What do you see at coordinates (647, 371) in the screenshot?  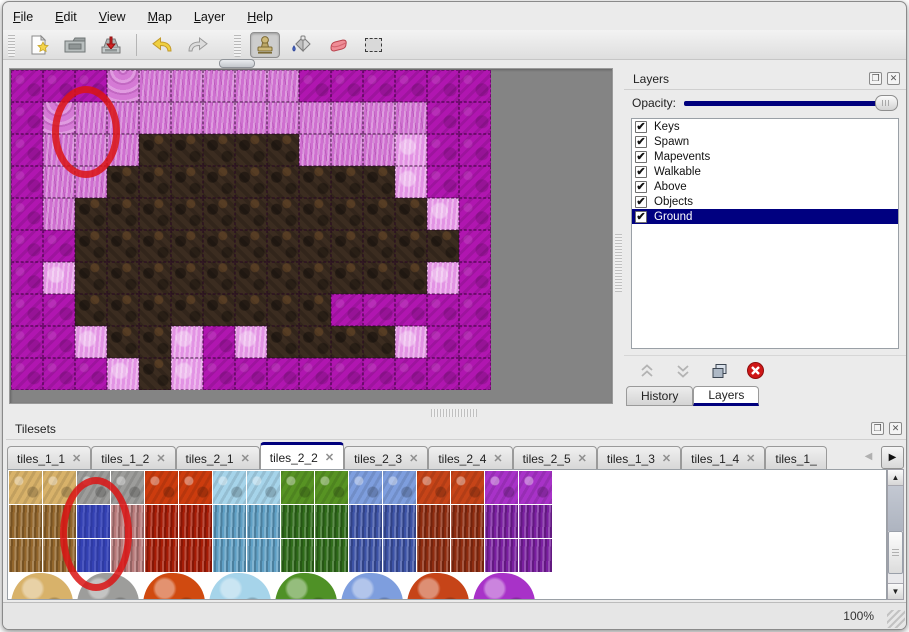 I see `raise-layer-button` at bounding box center [647, 371].